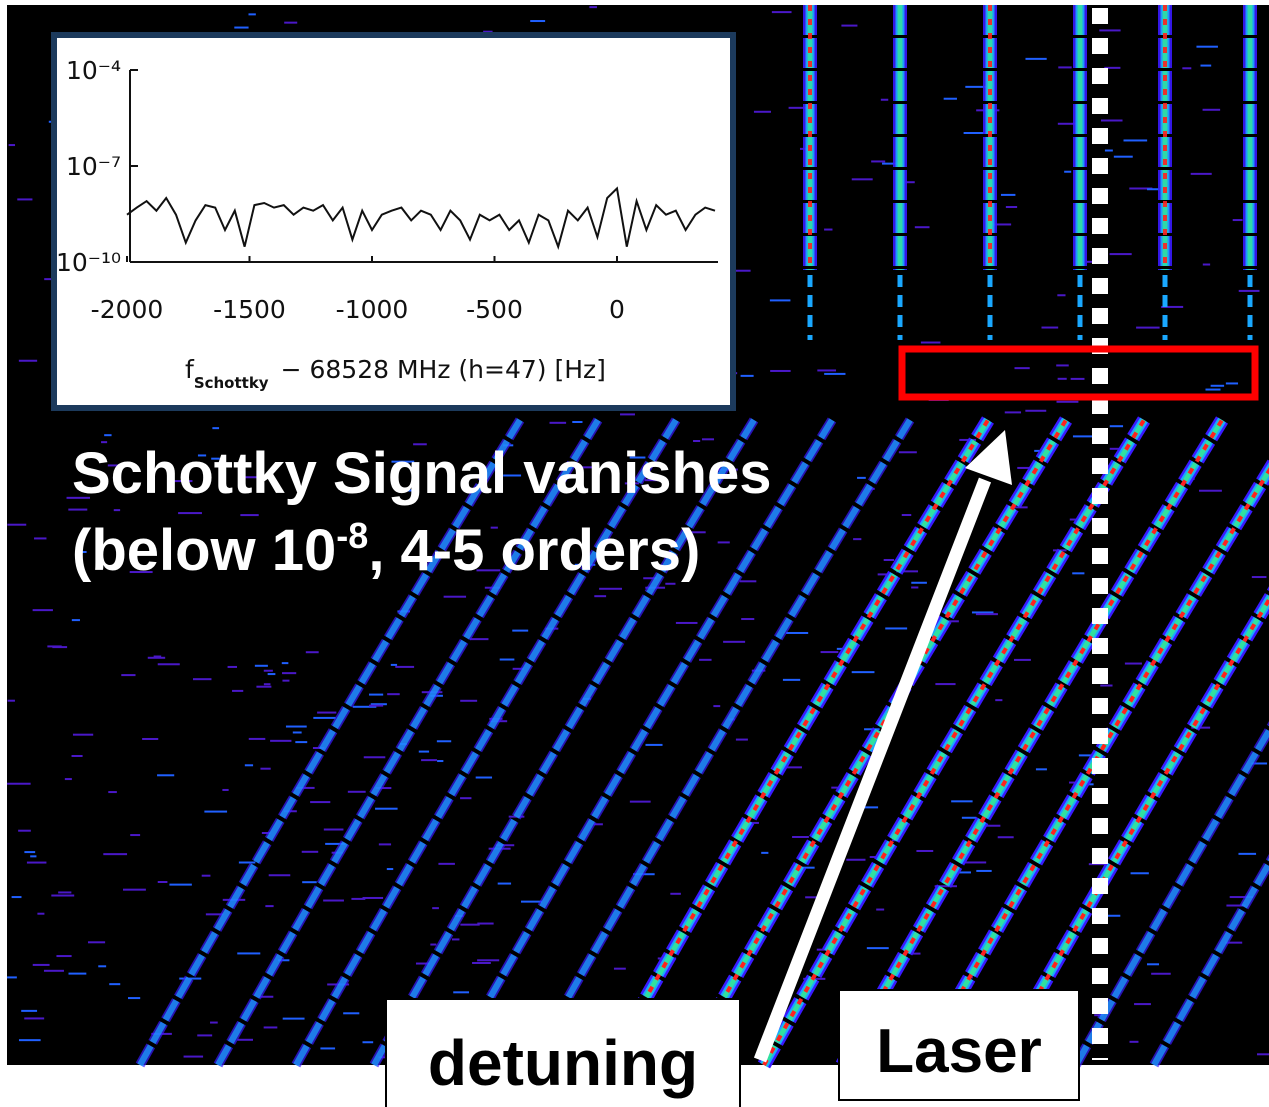 The image size is (1269, 1107). What do you see at coordinates (988, 457) in the screenshot?
I see `arrow-head` at bounding box center [988, 457].